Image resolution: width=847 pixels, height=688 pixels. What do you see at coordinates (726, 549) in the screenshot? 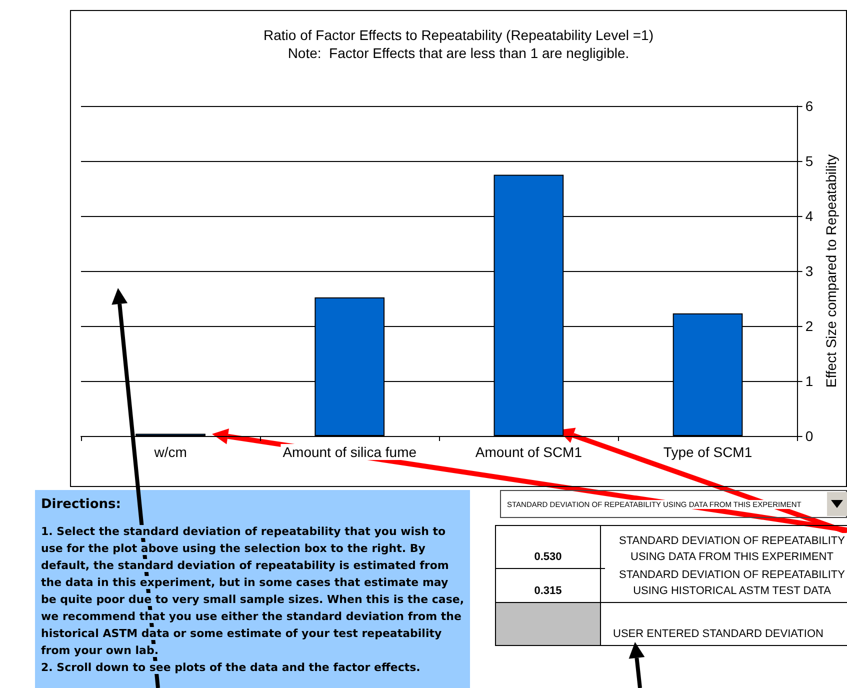
I see `text: STANDARD DEVIATION OF REPEATABILITY USING DATA FROM THIS EXPERIMENT` at bounding box center [726, 549].